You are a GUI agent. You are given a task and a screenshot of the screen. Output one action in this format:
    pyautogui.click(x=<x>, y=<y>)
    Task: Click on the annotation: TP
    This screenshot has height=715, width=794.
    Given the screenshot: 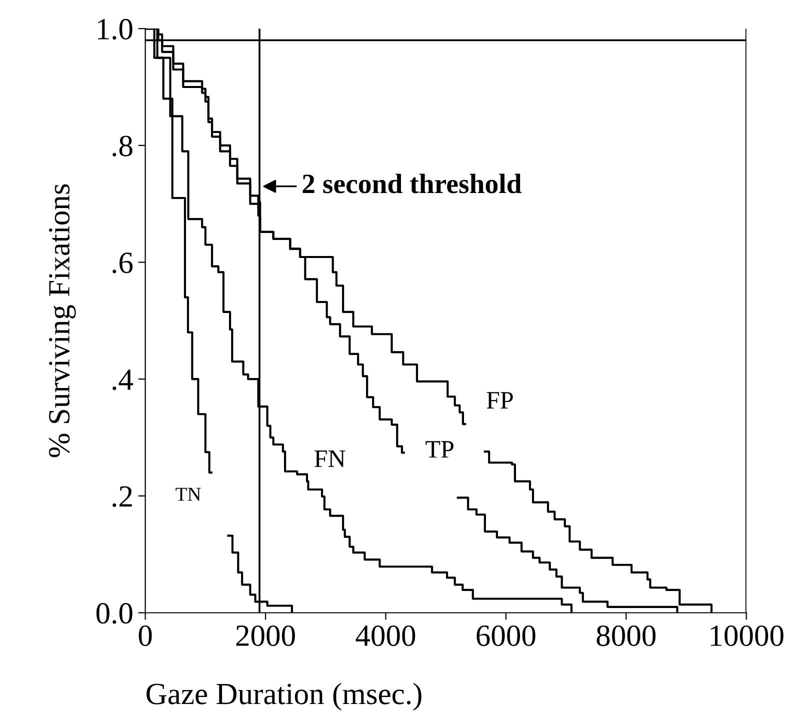 What is the action you would take?
    pyautogui.click(x=440, y=449)
    